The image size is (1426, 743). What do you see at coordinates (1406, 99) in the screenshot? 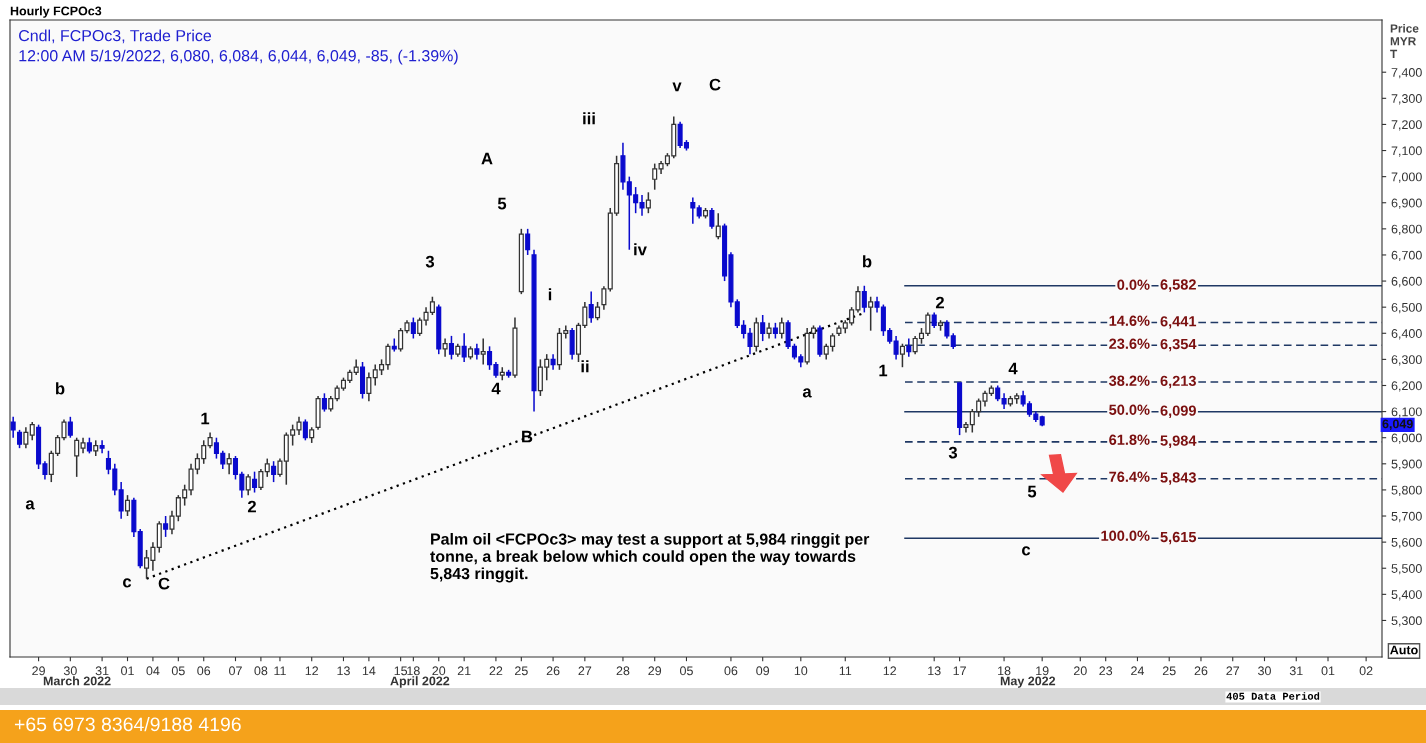
I see `y-tick-label: 7,300` at bounding box center [1406, 99].